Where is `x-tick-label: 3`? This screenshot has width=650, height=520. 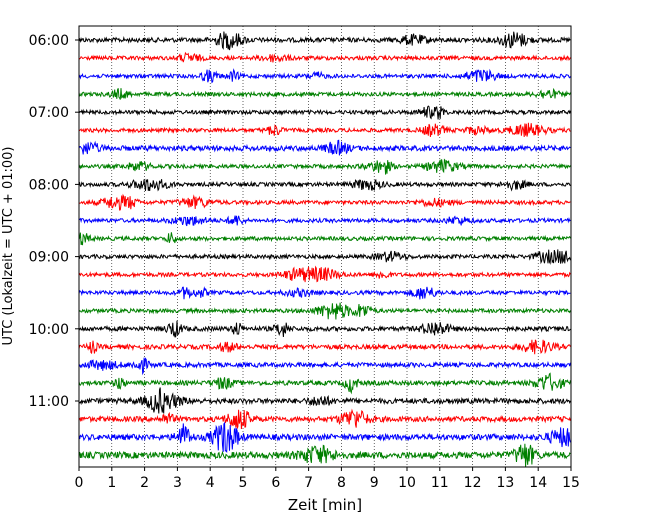
x-tick-label: 3 is located at coordinates (177, 483).